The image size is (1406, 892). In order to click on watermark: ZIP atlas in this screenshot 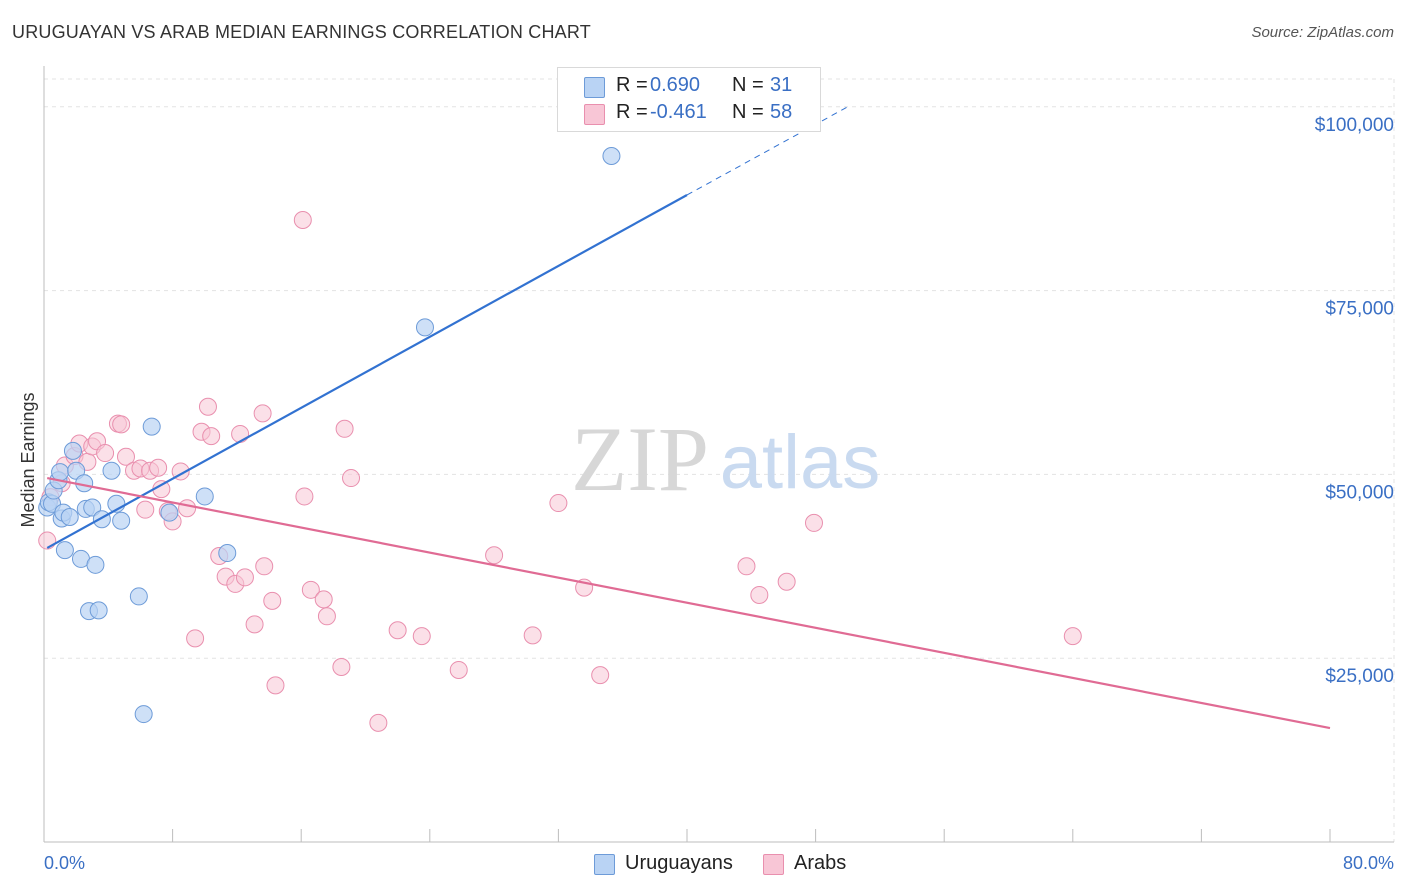, I will do `click(725, 459)`.